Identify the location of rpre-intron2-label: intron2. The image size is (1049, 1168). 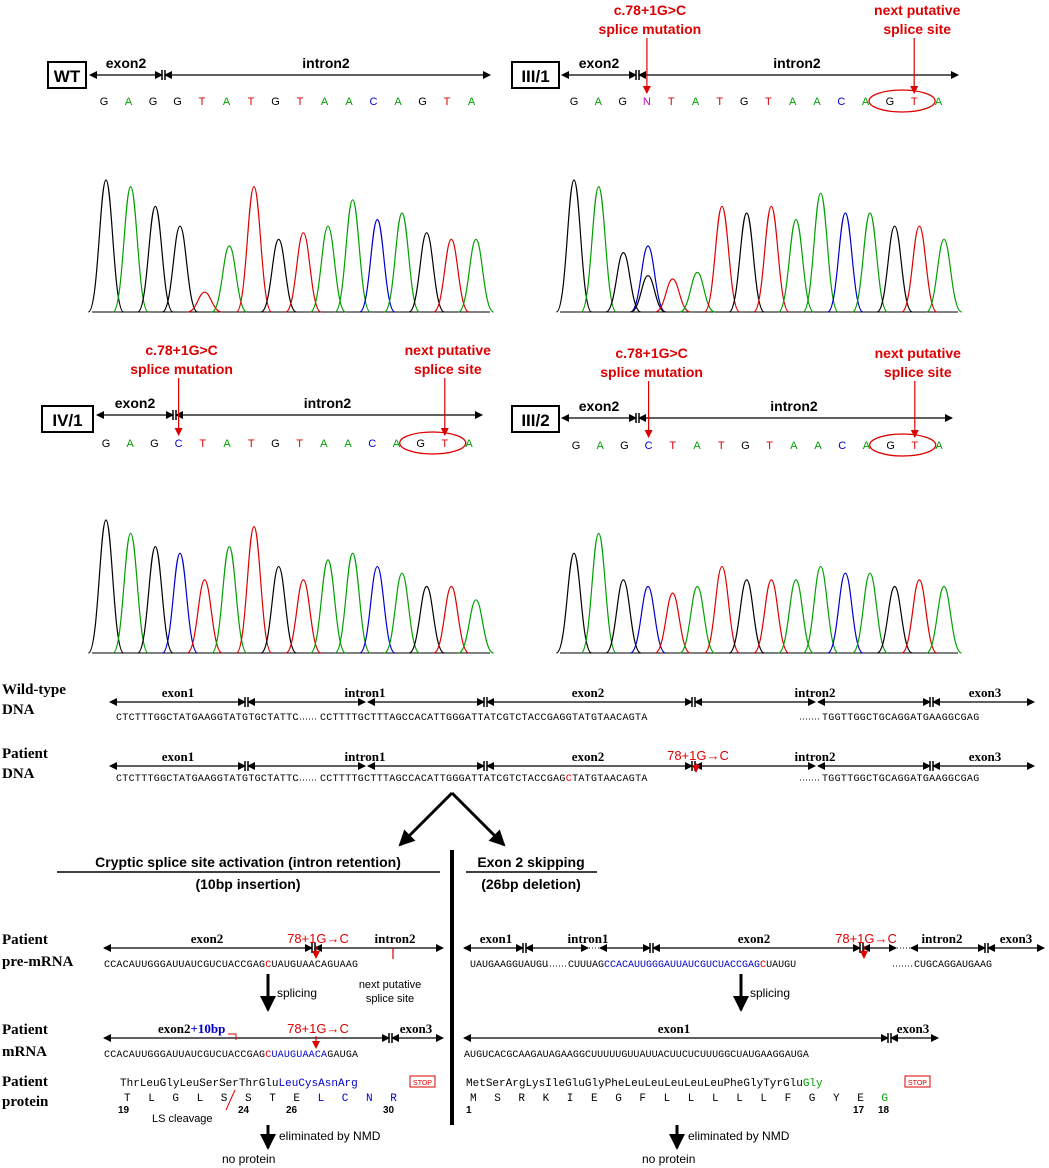
(942, 938).